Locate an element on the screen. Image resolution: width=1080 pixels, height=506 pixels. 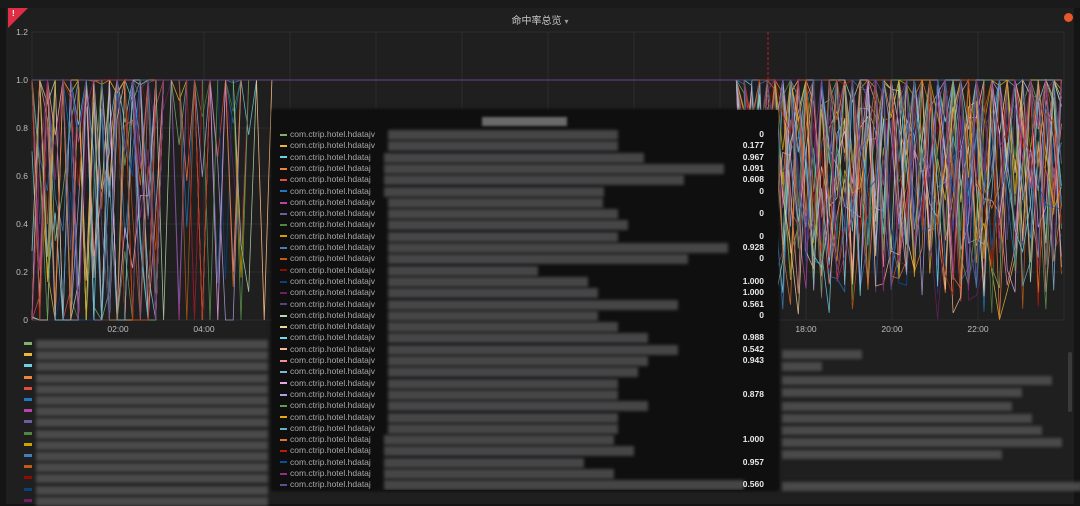
tooltip-row: com.ctrip.hotel.hdataj 0.957 is located at coordinates (525, 462).